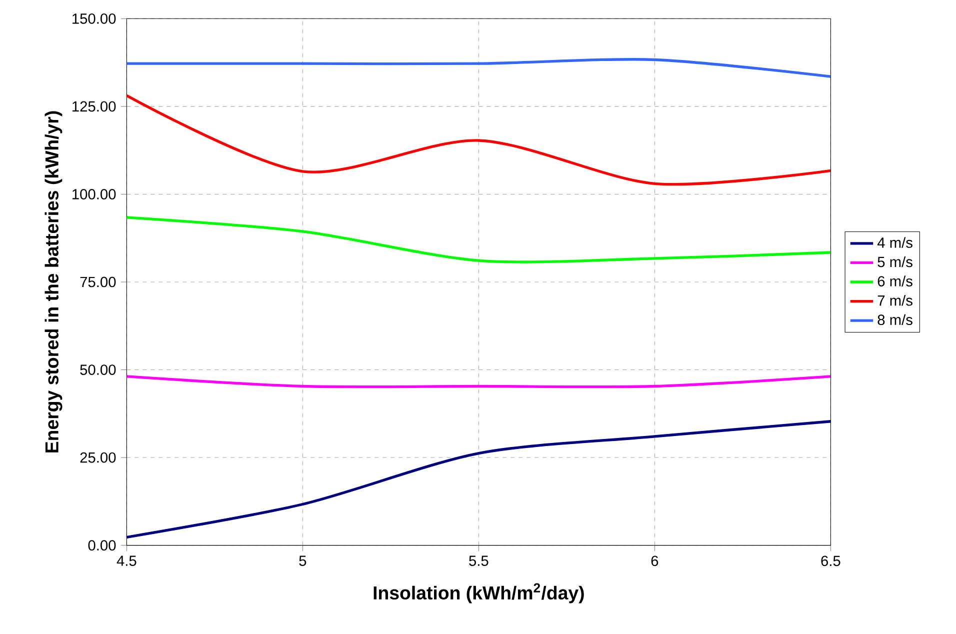  I want to click on x-tick-label: 5.5, so click(478, 561).